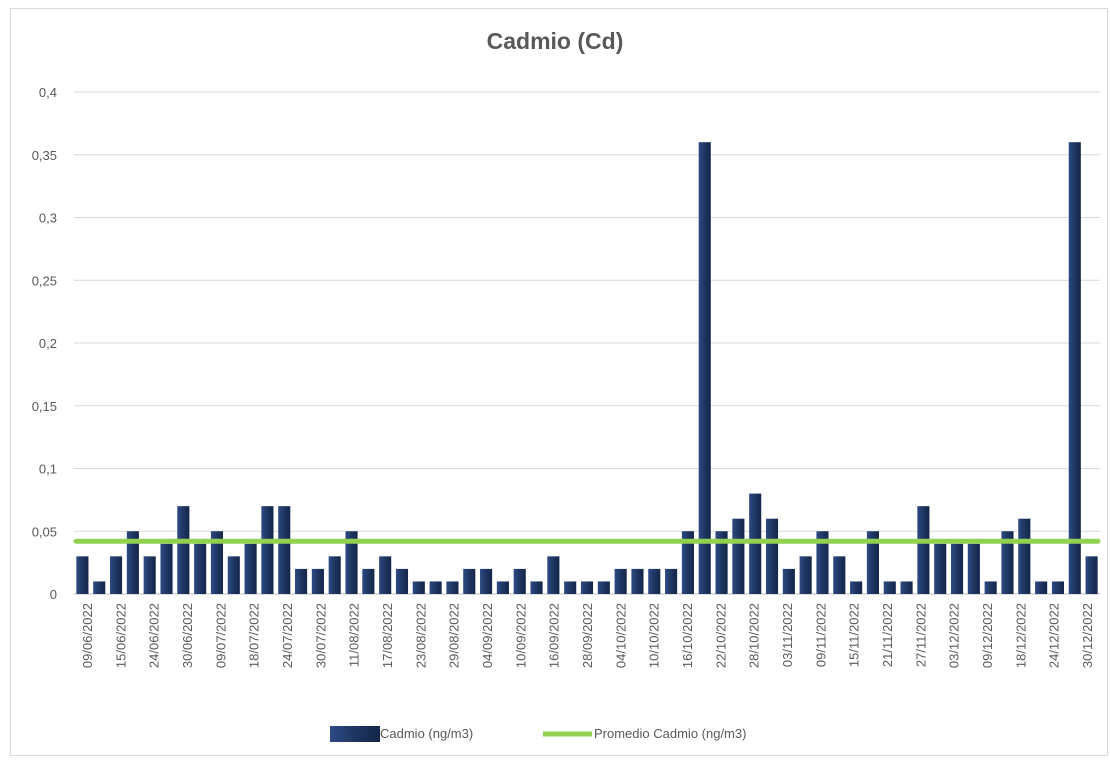 The width and height of the screenshot is (1110, 760). What do you see at coordinates (520, 635) in the screenshot?
I see `x-tick-label: 10/09/2022` at bounding box center [520, 635].